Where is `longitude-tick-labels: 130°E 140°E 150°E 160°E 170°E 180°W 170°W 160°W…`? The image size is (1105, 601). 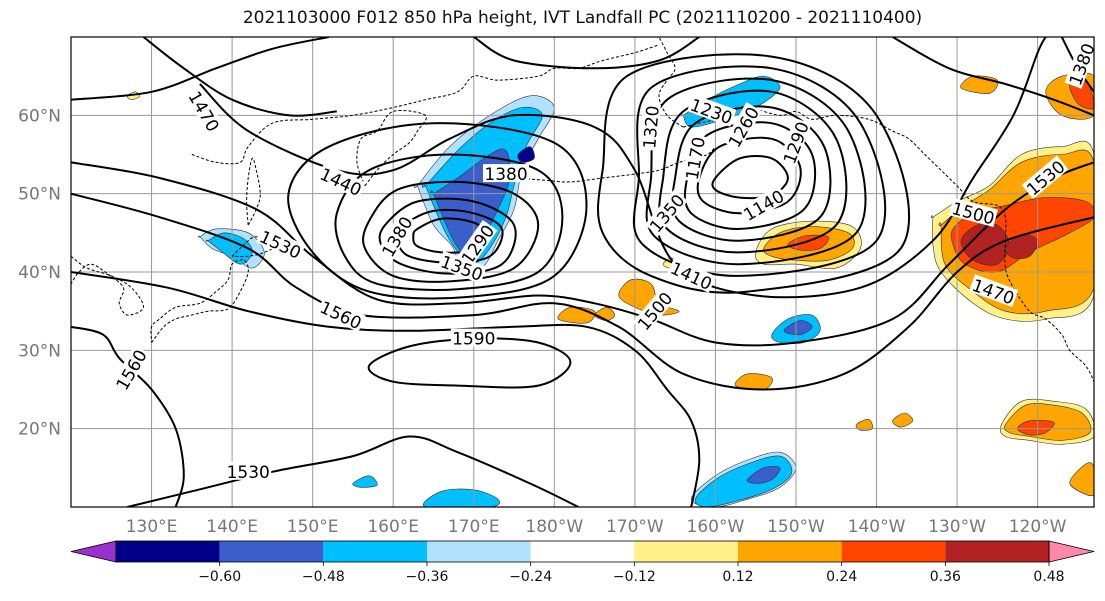
longitude-tick-labels: 130°E 140°E 150°E 160°E 170°E 180°W 170°W 160°W… is located at coordinates (596, 527).